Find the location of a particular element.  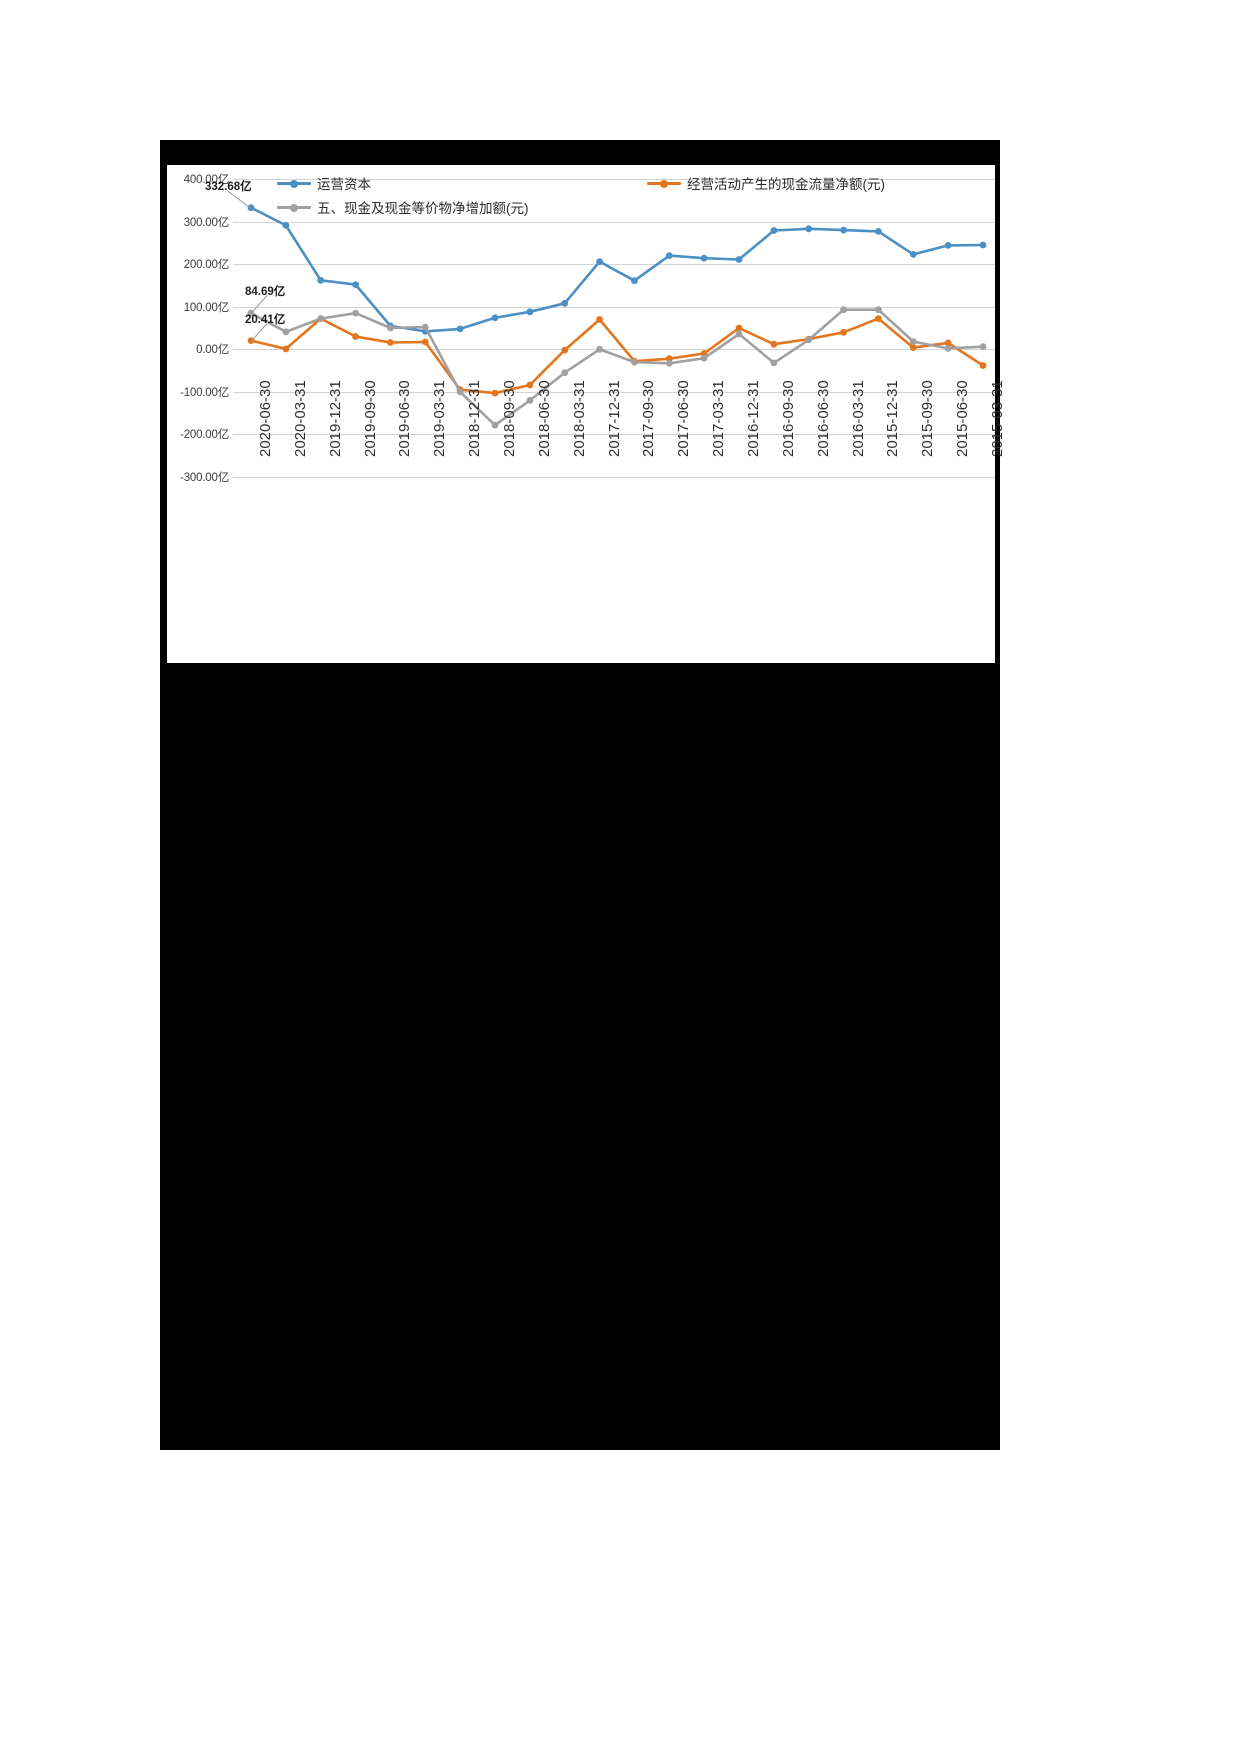

x-axis-tick-label: 2018-12-31 is located at coordinates (475, 419).